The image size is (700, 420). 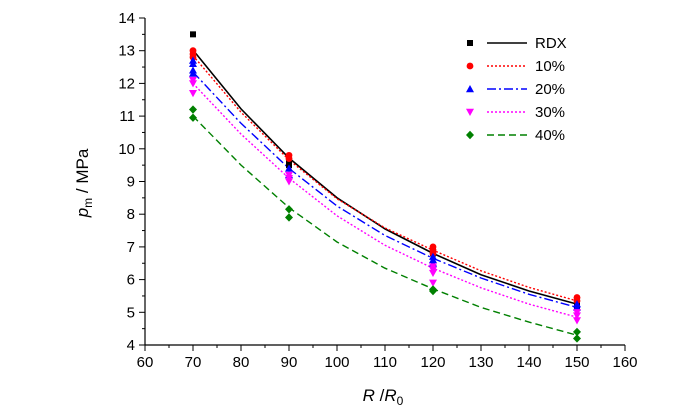 I want to click on x-tick-label: 80, so click(x=241, y=362).